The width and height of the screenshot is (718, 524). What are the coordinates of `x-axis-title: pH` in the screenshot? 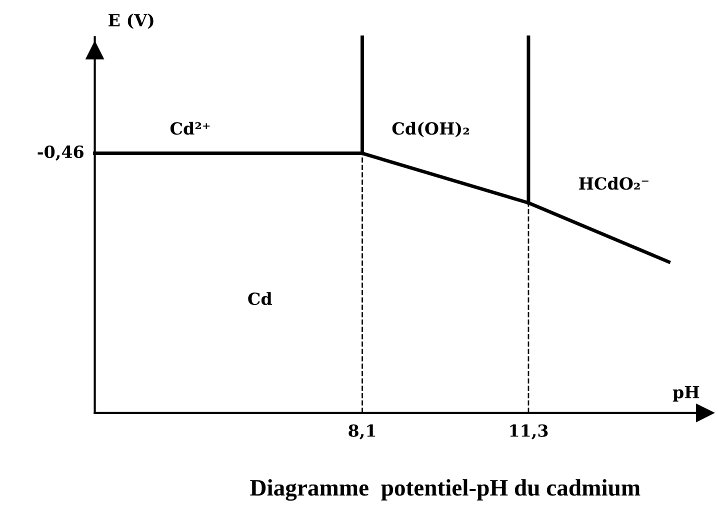 It's located at (686, 394).